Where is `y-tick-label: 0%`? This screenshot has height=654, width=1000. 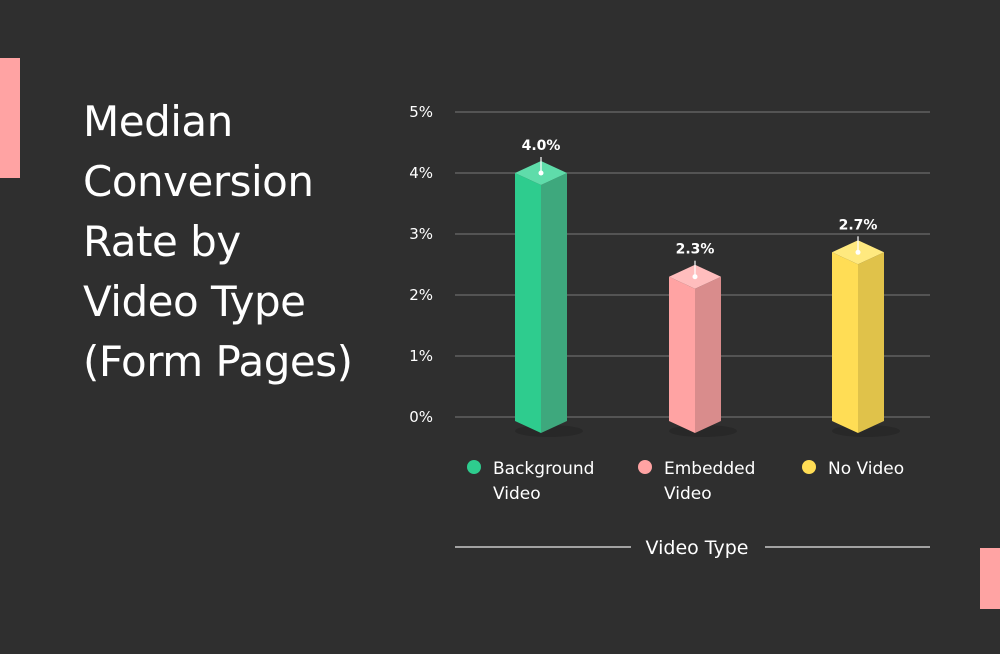
y-tick-label: 0% is located at coordinates (421, 417).